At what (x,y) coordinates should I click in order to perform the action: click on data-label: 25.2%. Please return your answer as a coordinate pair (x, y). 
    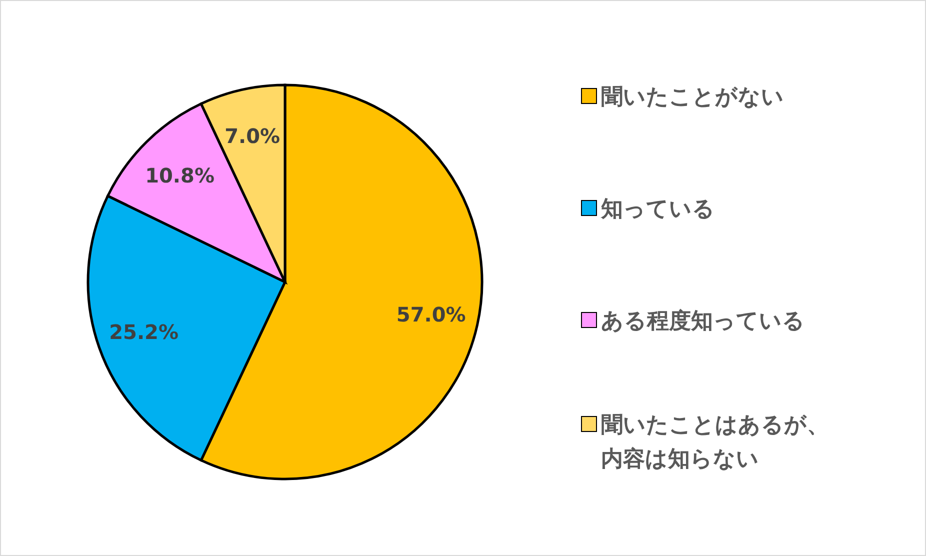
    Looking at the image, I should click on (144, 332).